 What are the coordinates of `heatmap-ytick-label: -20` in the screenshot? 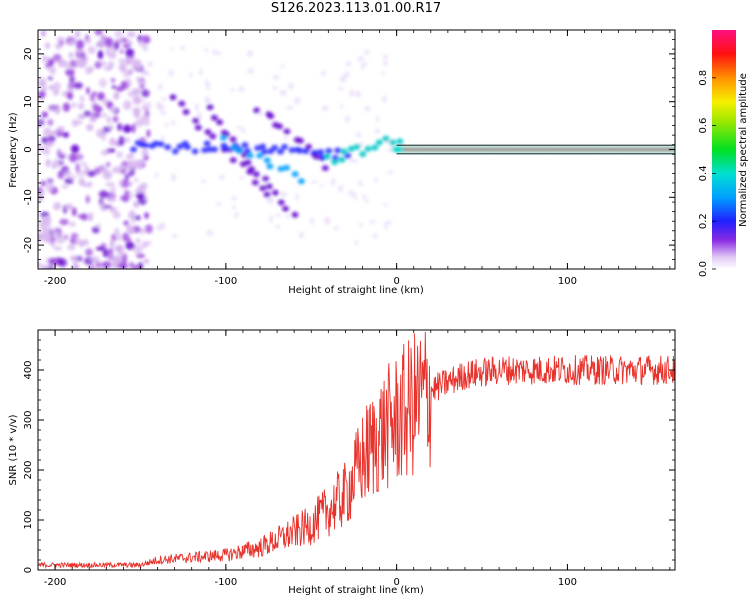 It's located at (28, 245).